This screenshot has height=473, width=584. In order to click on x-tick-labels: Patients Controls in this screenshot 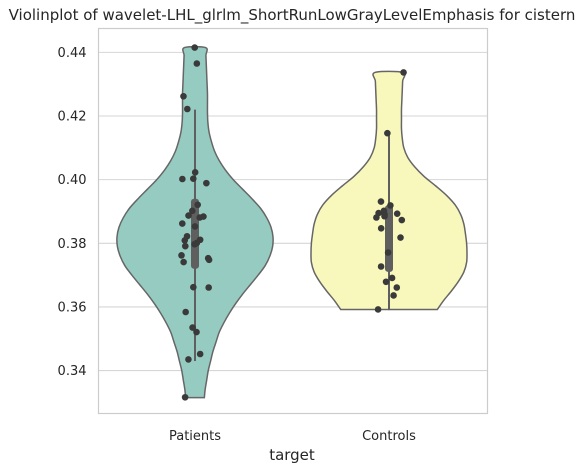, I will do `click(292, 436)`.